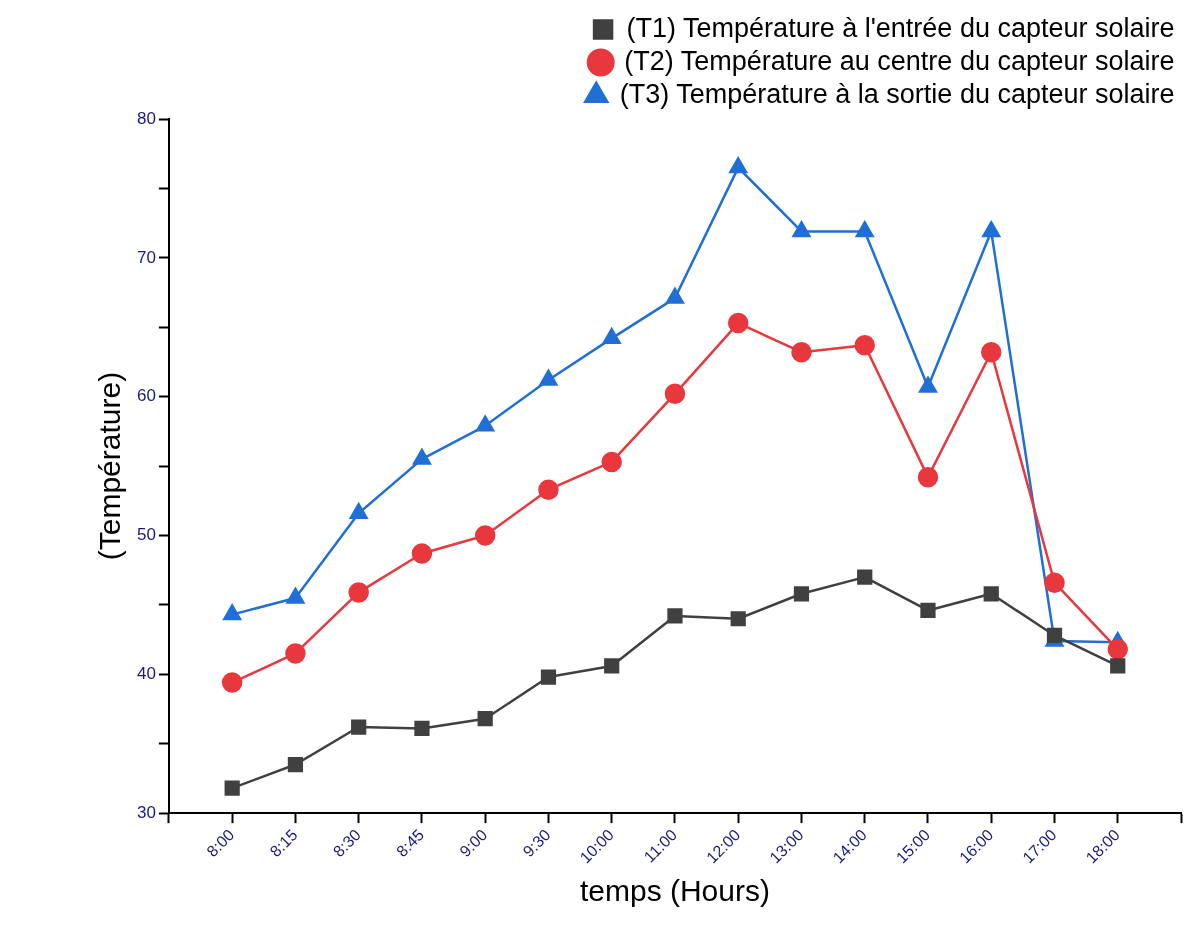  I want to click on y-tick-label: 80, so click(146, 118).